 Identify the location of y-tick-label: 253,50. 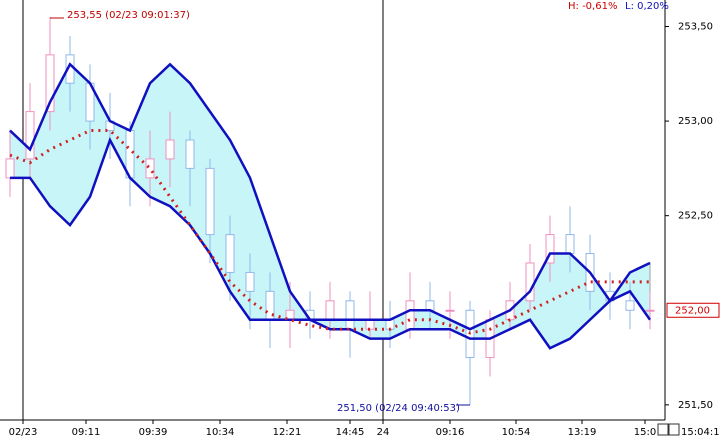
(695, 26).